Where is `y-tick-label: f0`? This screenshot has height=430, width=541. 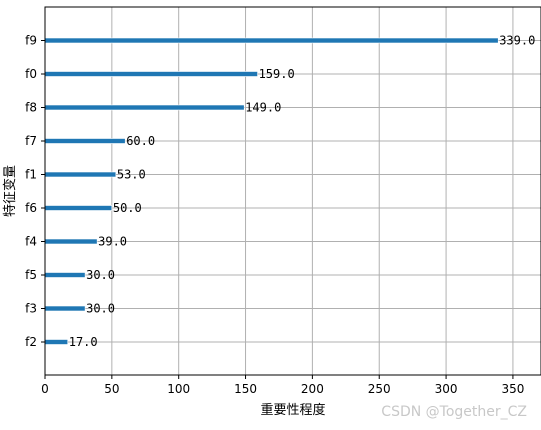 y-tick-label: f0 is located at coordinates (31, 74).